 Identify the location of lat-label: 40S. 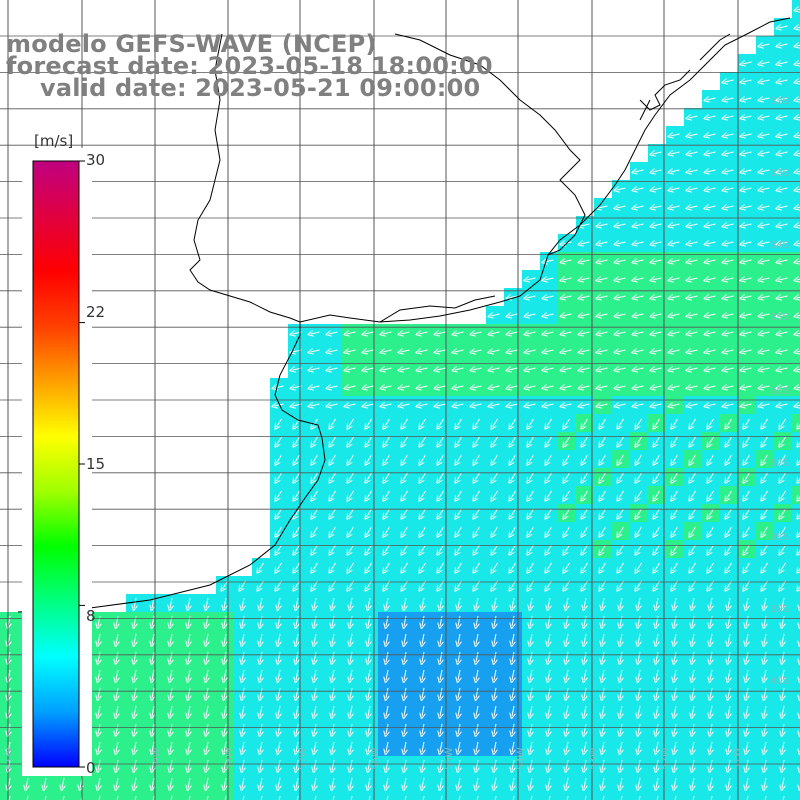
(779, 681).